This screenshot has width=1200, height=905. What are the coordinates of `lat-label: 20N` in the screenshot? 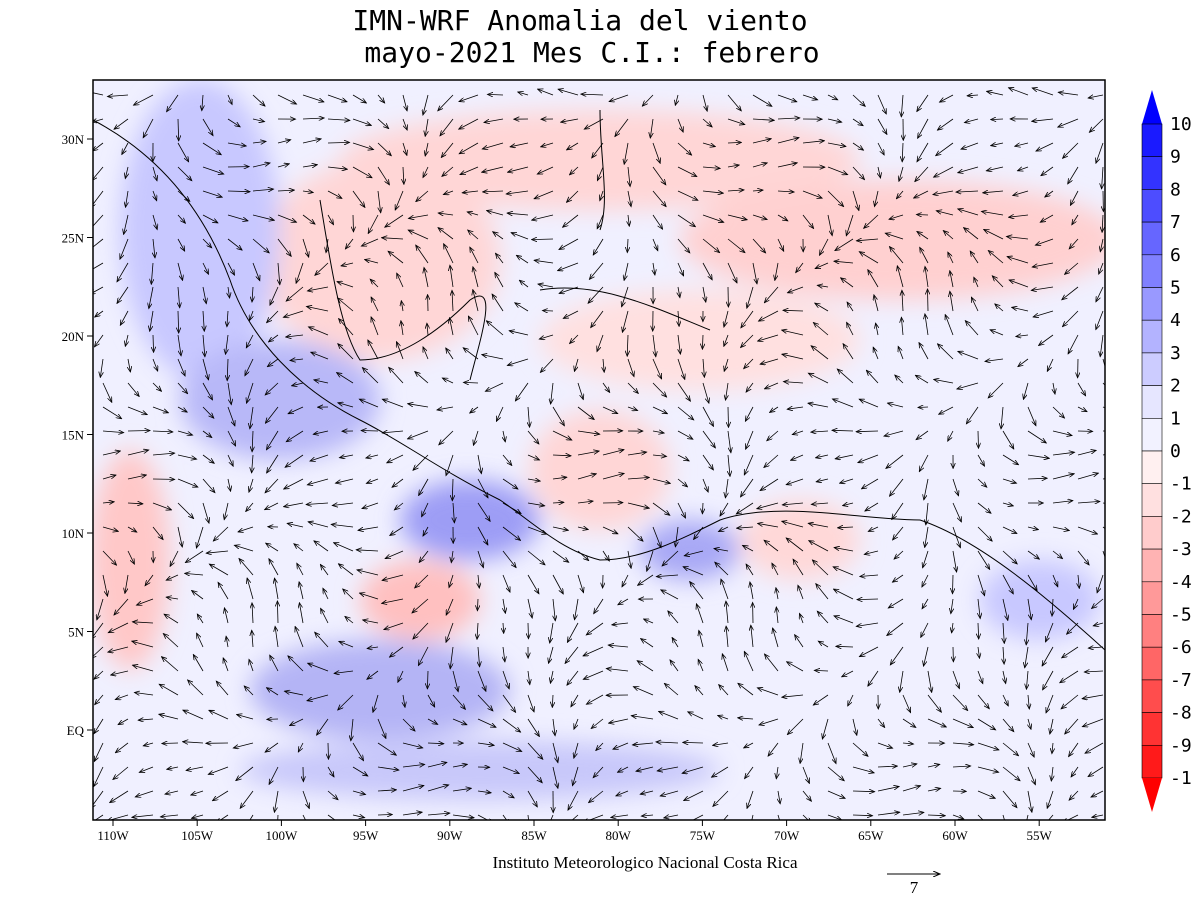 It's located at (73, 336).